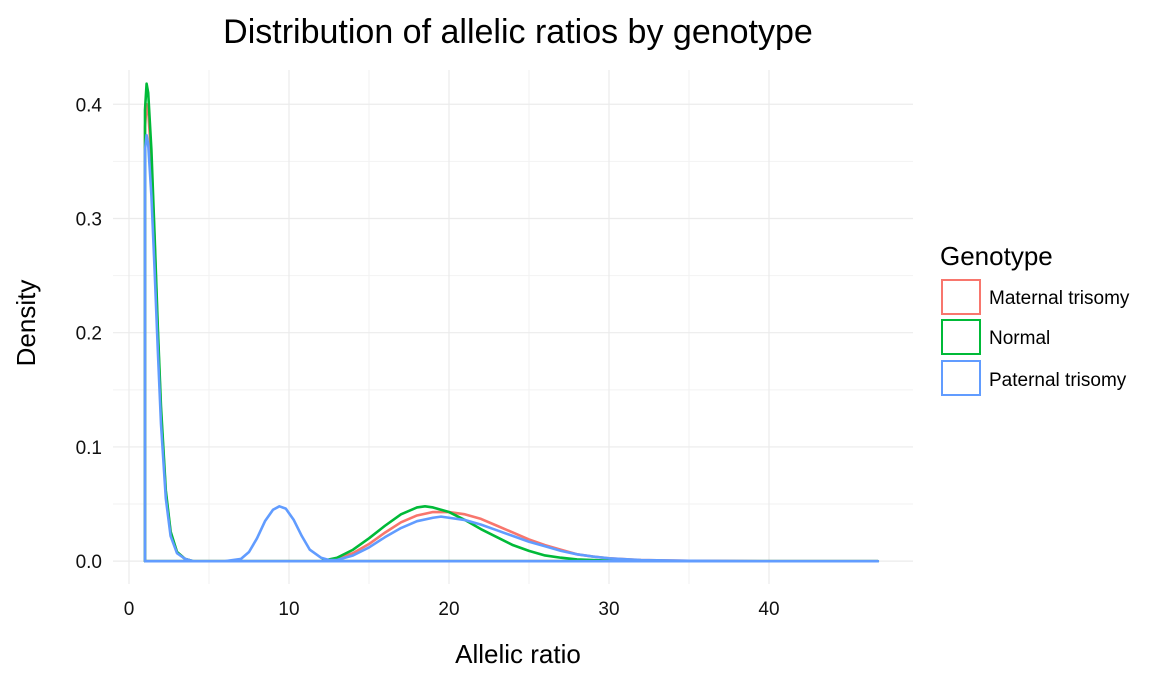 The height and width of the screenshot is (677, 1168). I want to click on legend-key-maternal-trisomy, so click(961, 297).